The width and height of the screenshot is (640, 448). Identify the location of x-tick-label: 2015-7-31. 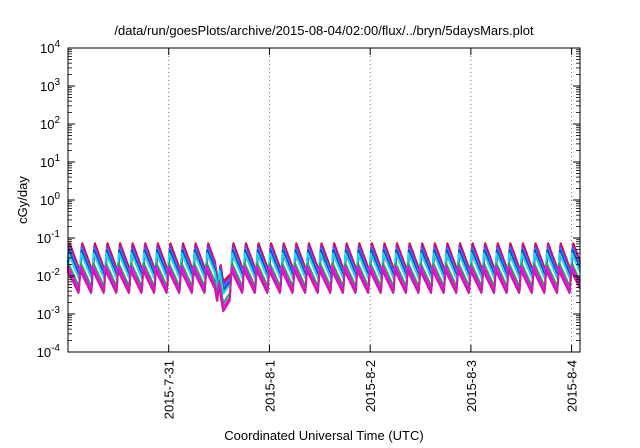
(169, 389).